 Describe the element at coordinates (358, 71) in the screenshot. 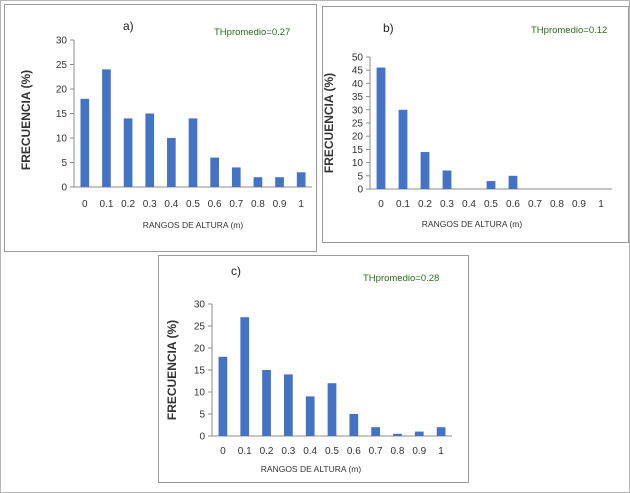

I see `y-tick-label: 45` at that location.